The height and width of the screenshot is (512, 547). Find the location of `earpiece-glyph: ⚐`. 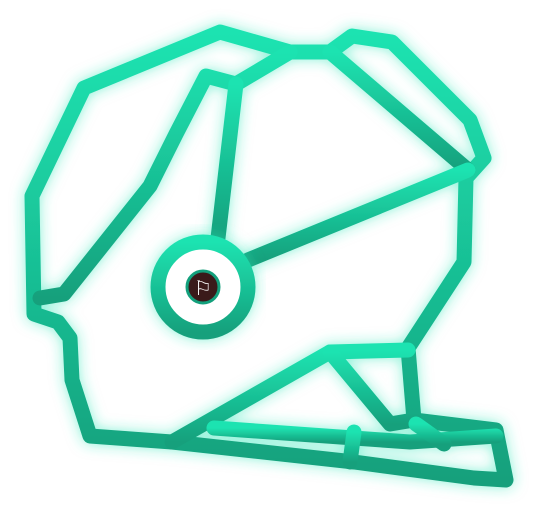

earpiece-glyph: ⚐ is located at coordinates (203, 288).